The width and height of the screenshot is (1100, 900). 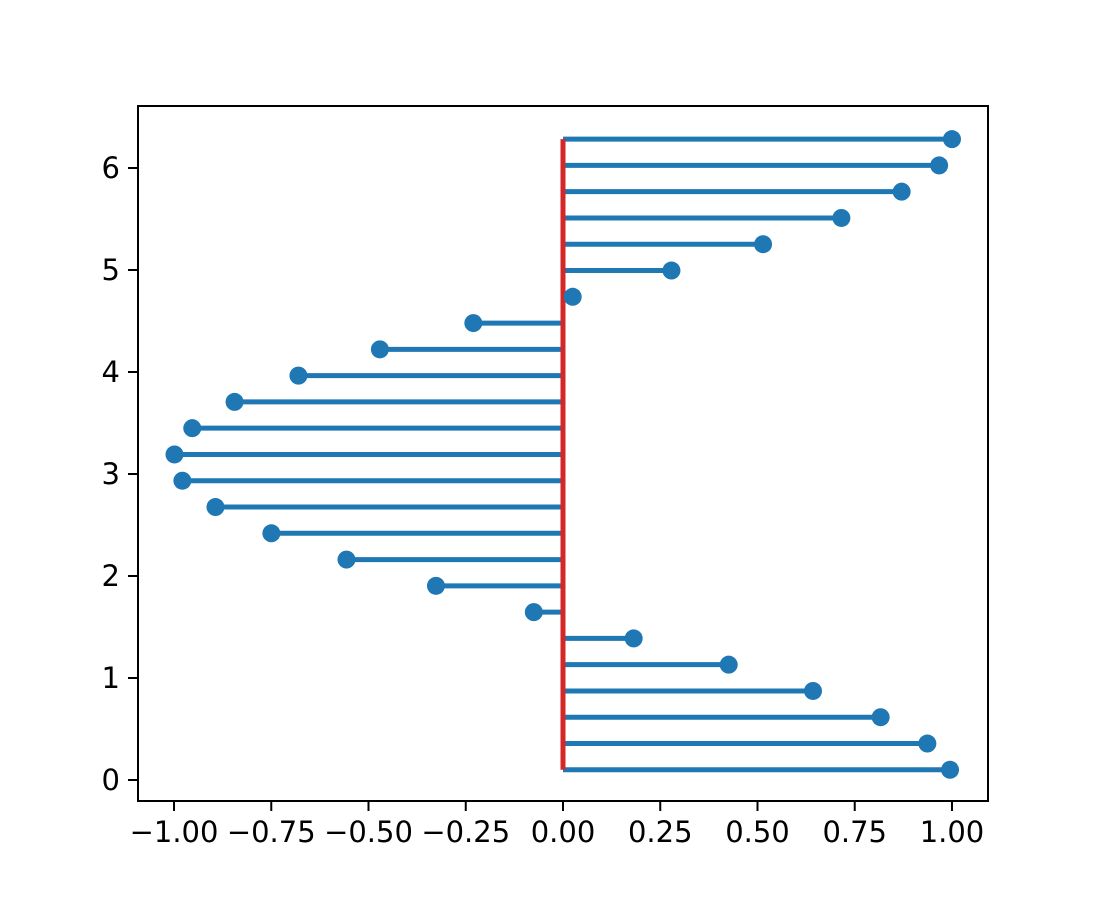 I want to click on x-axis-tick-label: 0.25, so click(x=660, y=832).